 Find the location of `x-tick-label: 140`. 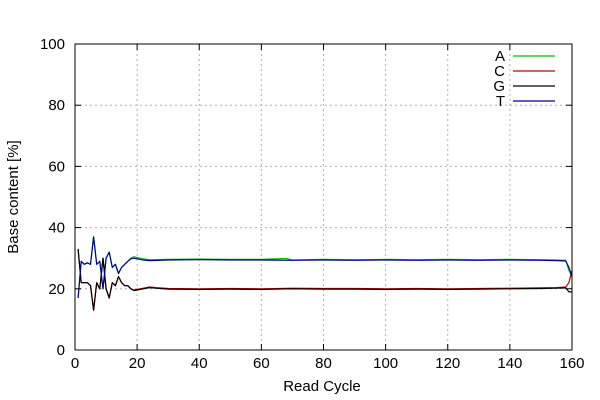

x-tick-label: 140 is located at coordinates (509, 363).